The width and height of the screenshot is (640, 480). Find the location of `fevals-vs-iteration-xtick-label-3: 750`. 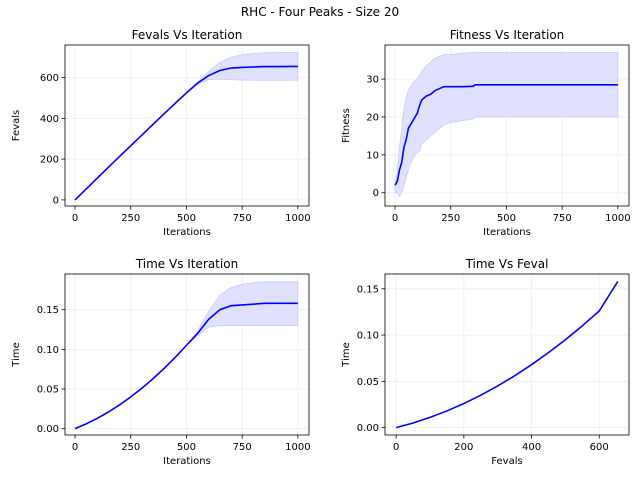

fevals-vs-iteration-xtick-label-3: 750 is located at coordinates (242, 218).